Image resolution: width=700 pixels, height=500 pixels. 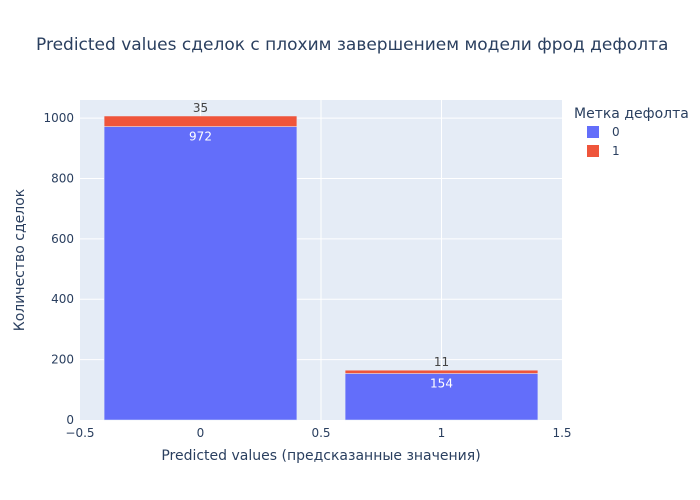 What do you see at coordinates (58, 269) in the screenshot?
I see `y-tick-labels: 0 200 400 600 800 1000` at bounding box center [58, 269].